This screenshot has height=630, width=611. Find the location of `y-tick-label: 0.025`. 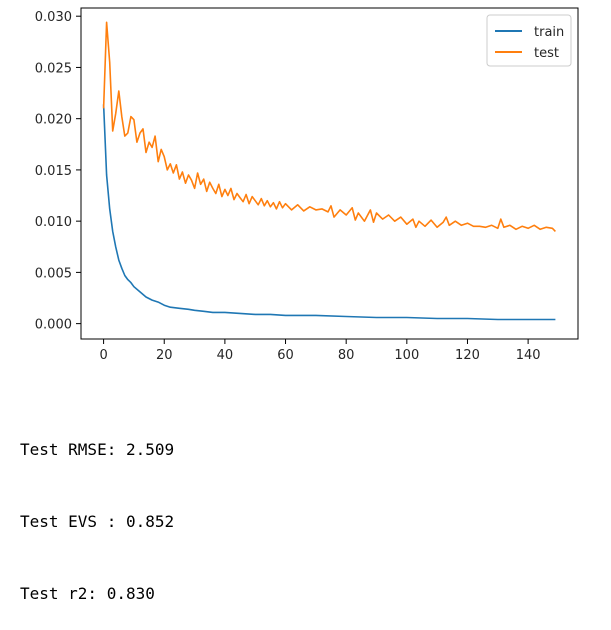

y-tick-label: 0.025 is located at coordinates (53, 68).